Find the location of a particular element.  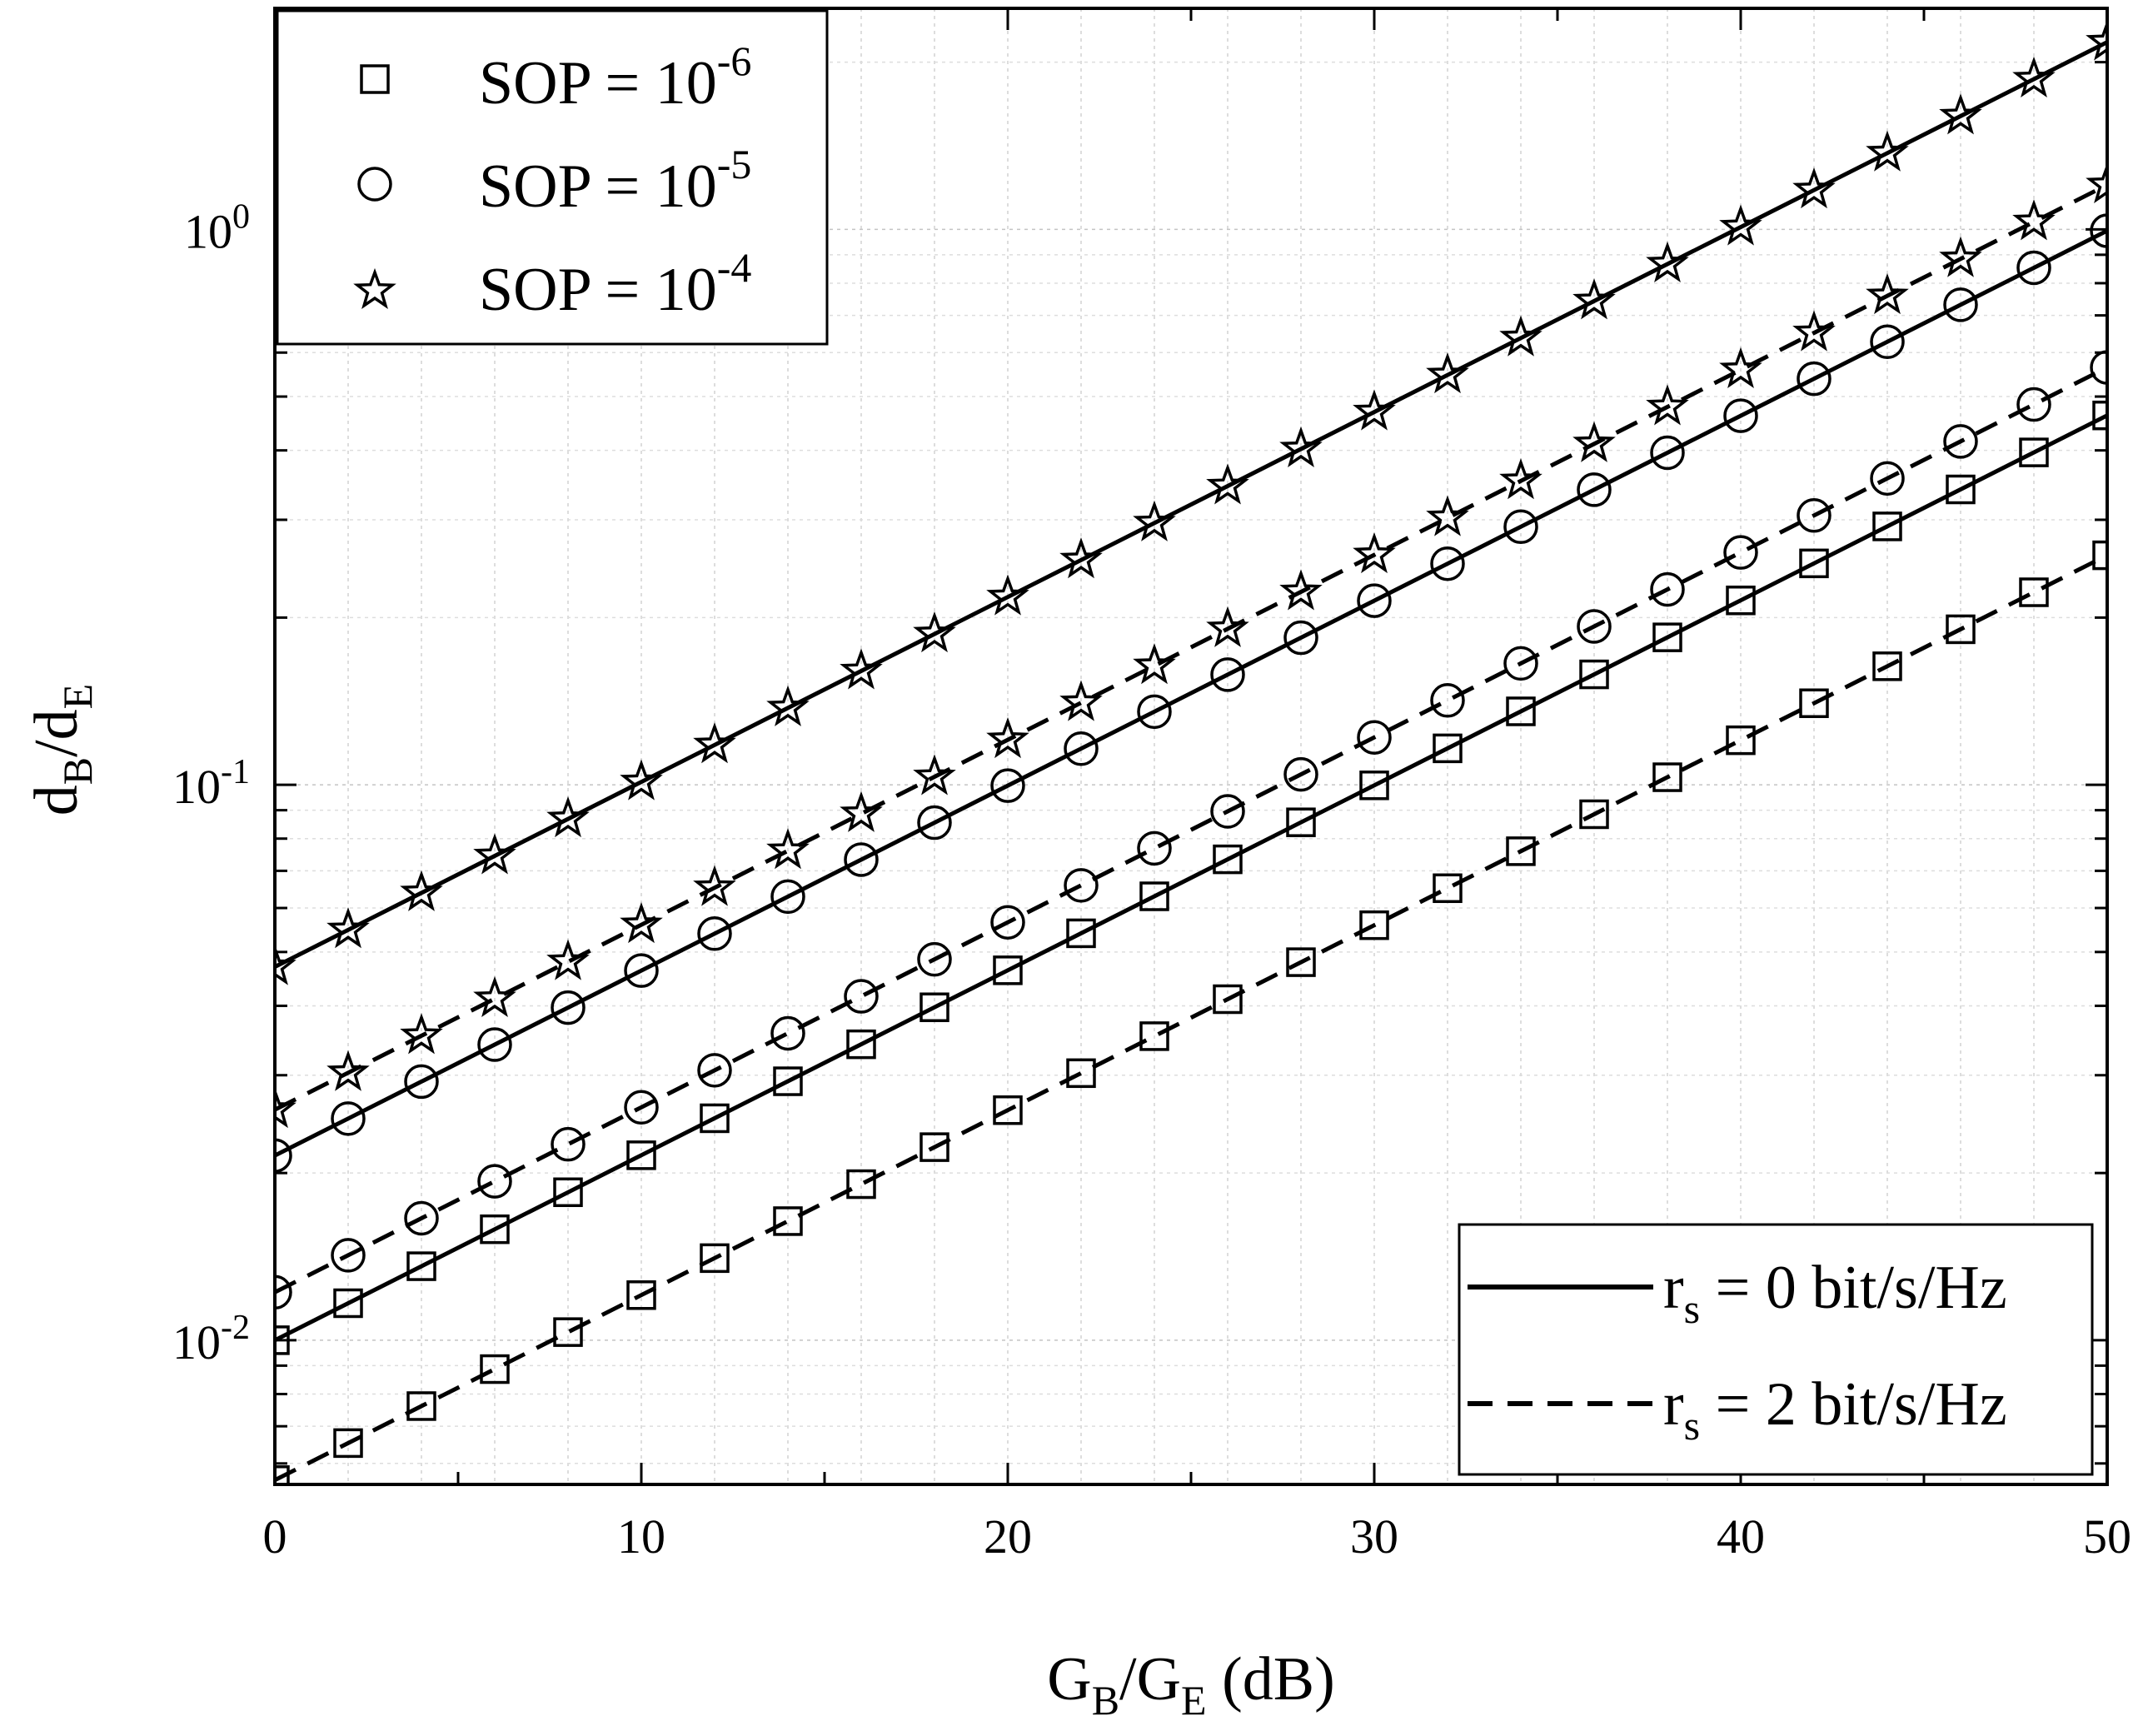

x-tick-label: 0 is located at coordinates (275, 1537).